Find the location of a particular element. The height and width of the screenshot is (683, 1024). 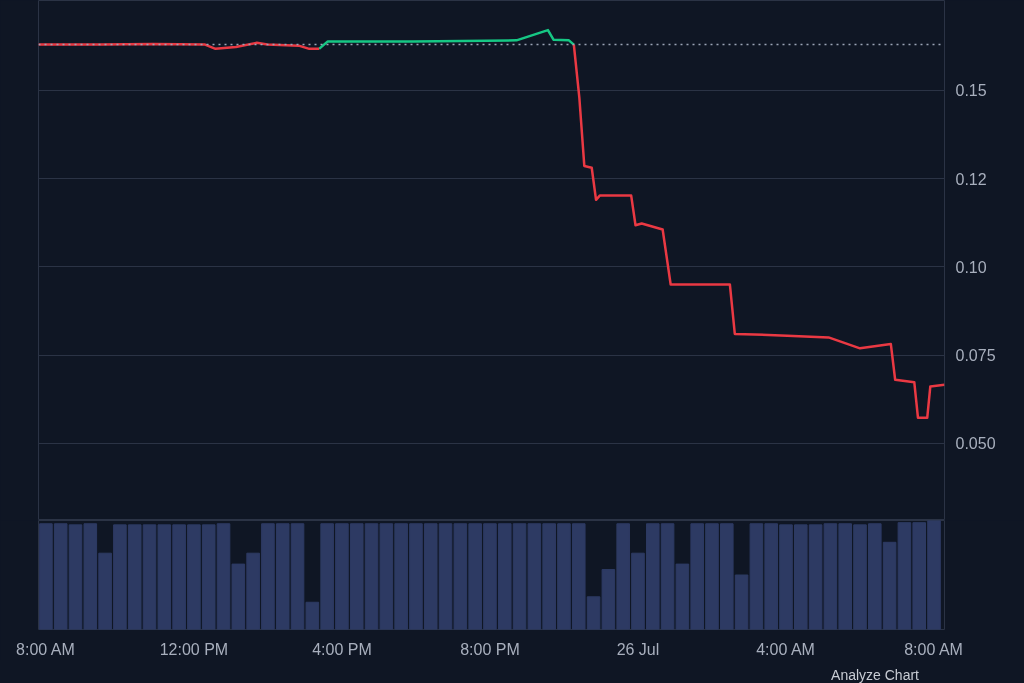

x-tick-label: 12:00 PM is located at coordinates (194, 649).